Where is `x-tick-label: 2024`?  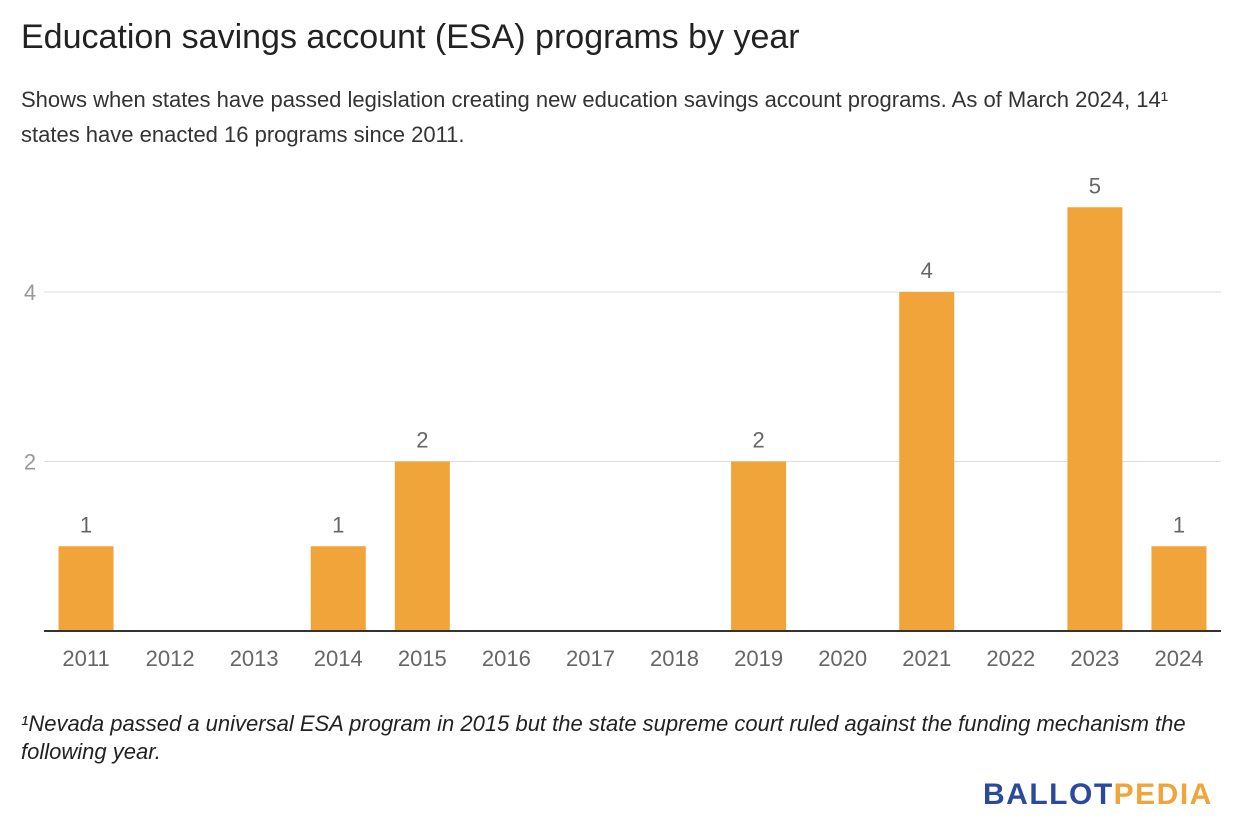
x-tick-label: 2024 is located at coordinates (1178, 658).